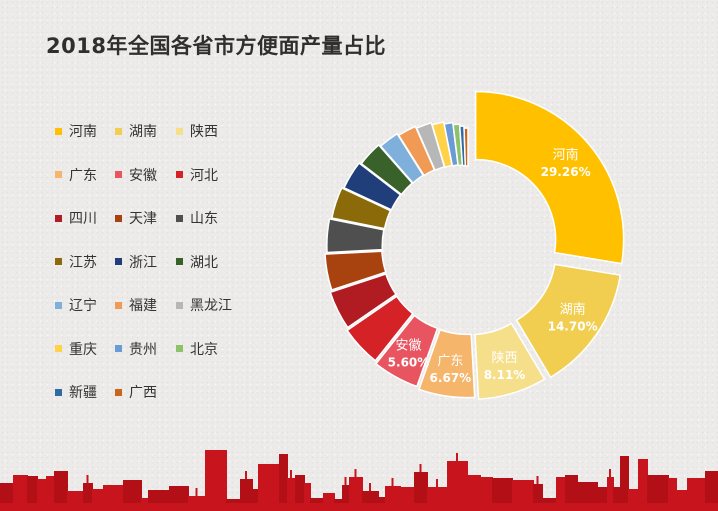 The image size is (718, 511). Describe the element at coordinates (566, 155) in the screenshot. I see `slice-name-label: 河南` at that location.